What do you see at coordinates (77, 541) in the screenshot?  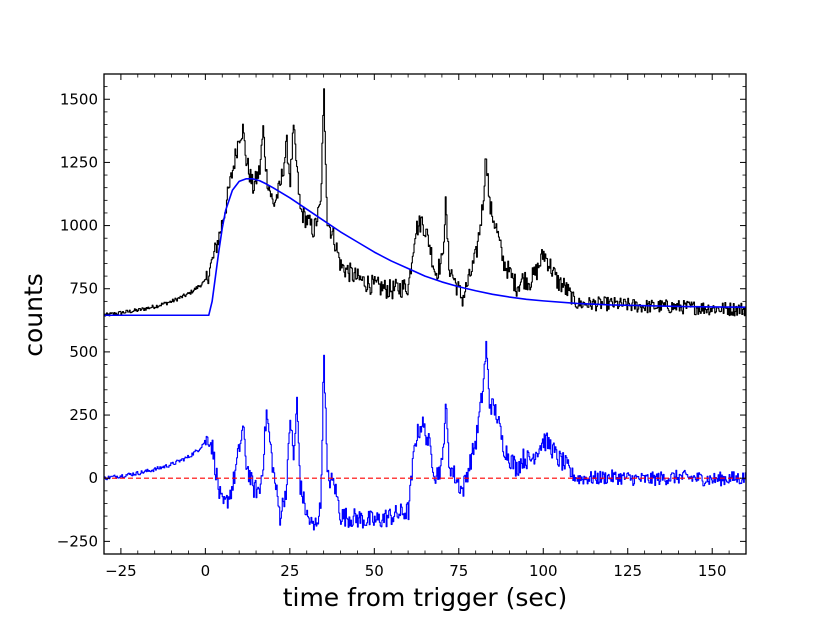 I see `y-tick-label: −250` at bounding box center [77, 541].